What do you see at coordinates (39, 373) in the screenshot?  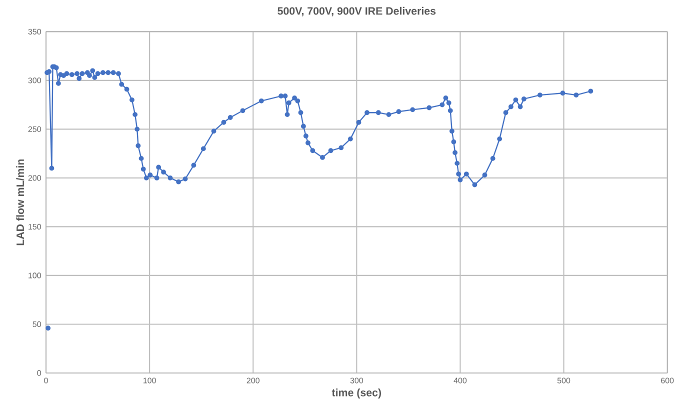 I see `y-tick-label: 0` at bounding box center [39, 373].